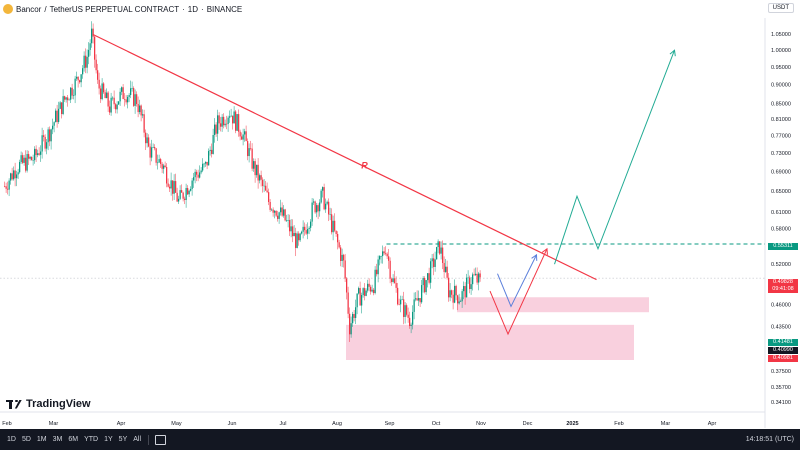 This screenshot has width=800, height=450. I want to click on timeframe-1y: 1Y, so click(108, 439).